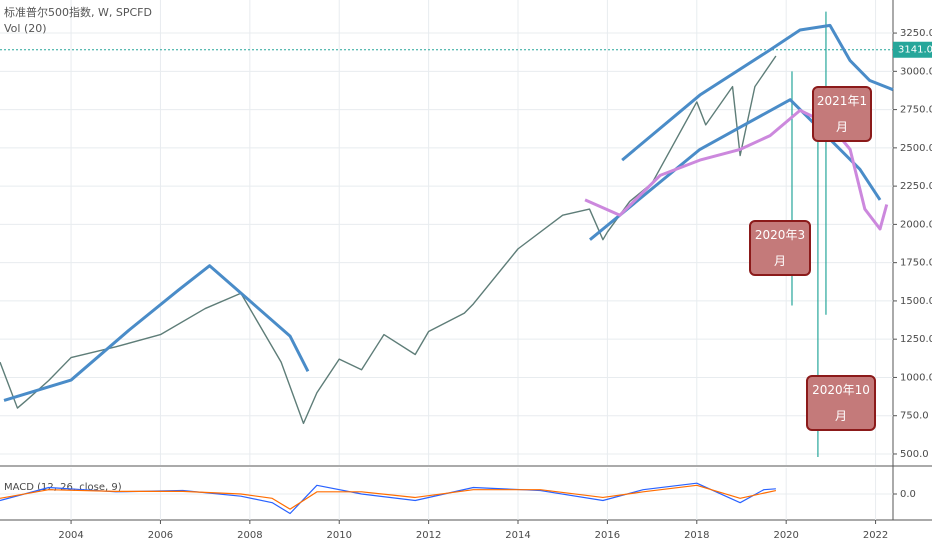  What do you see at coordinates (916, 148) in the screenshot?
I see `y-tick-label: 2500.0` at bounding box center [916, 148].